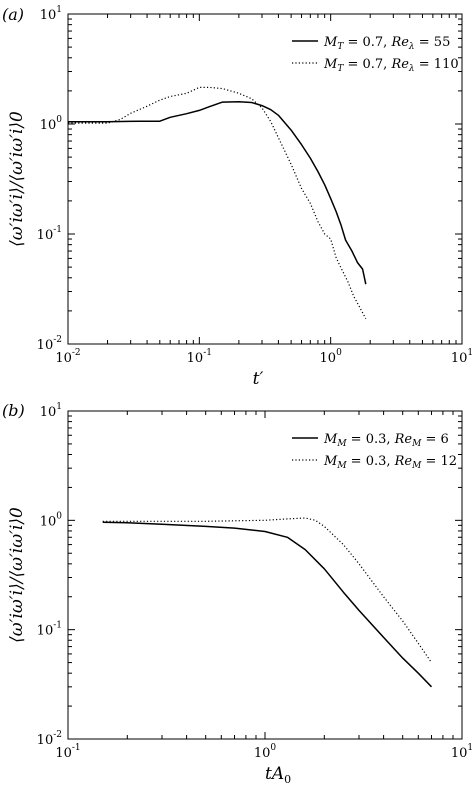  Describe the element at coordinates (13, 410) in the screenshot. I see `panel-b-label: (b)` at that location.